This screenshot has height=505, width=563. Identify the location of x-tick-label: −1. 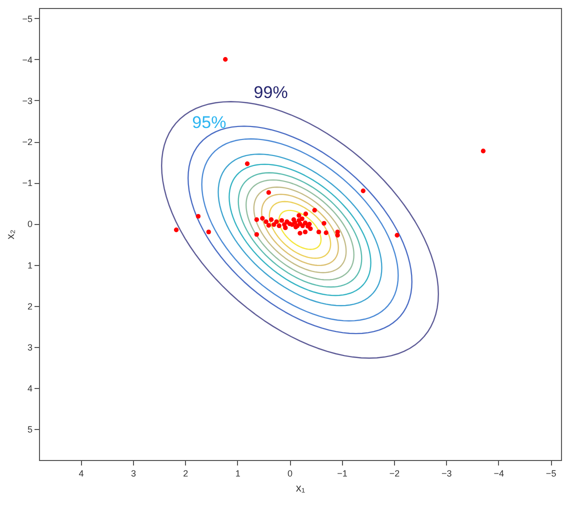
(342, 473).